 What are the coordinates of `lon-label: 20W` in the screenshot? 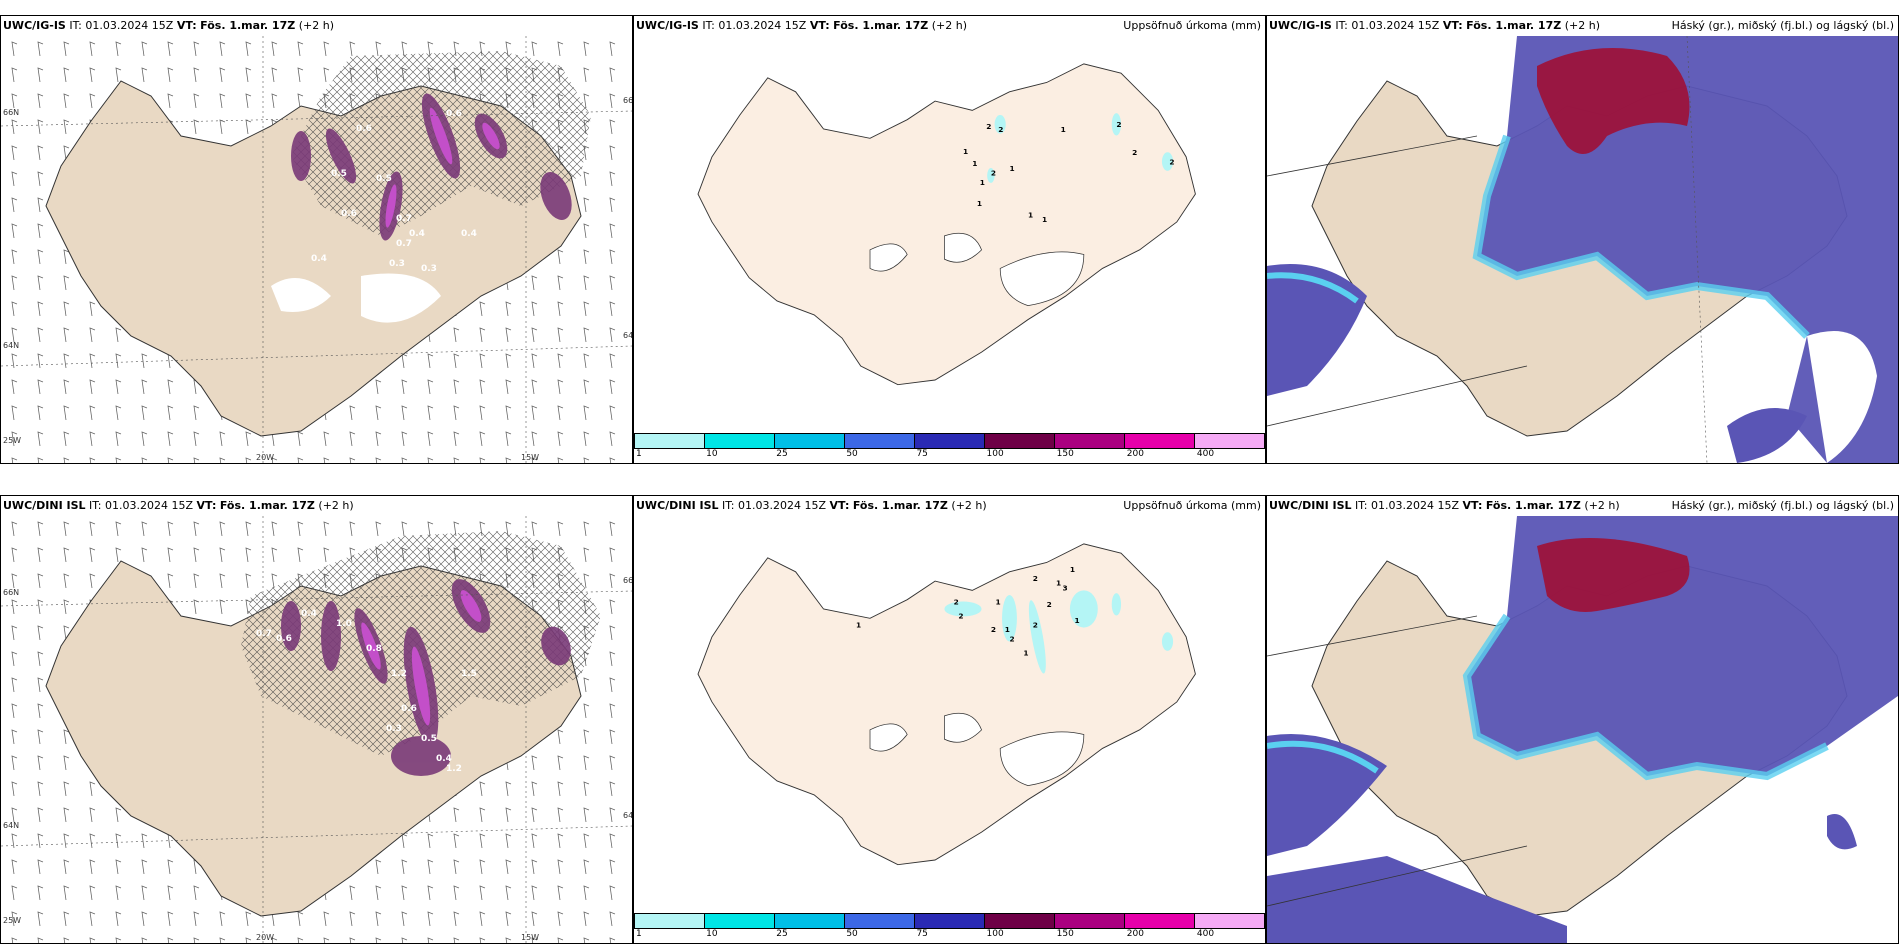 It's located at (265, 937).